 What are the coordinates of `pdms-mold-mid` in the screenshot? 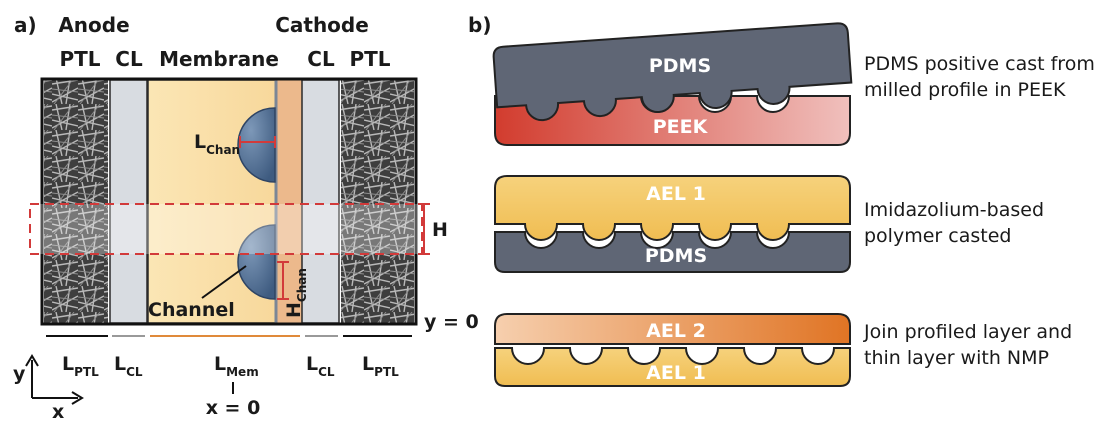 It's located at (672, 252).